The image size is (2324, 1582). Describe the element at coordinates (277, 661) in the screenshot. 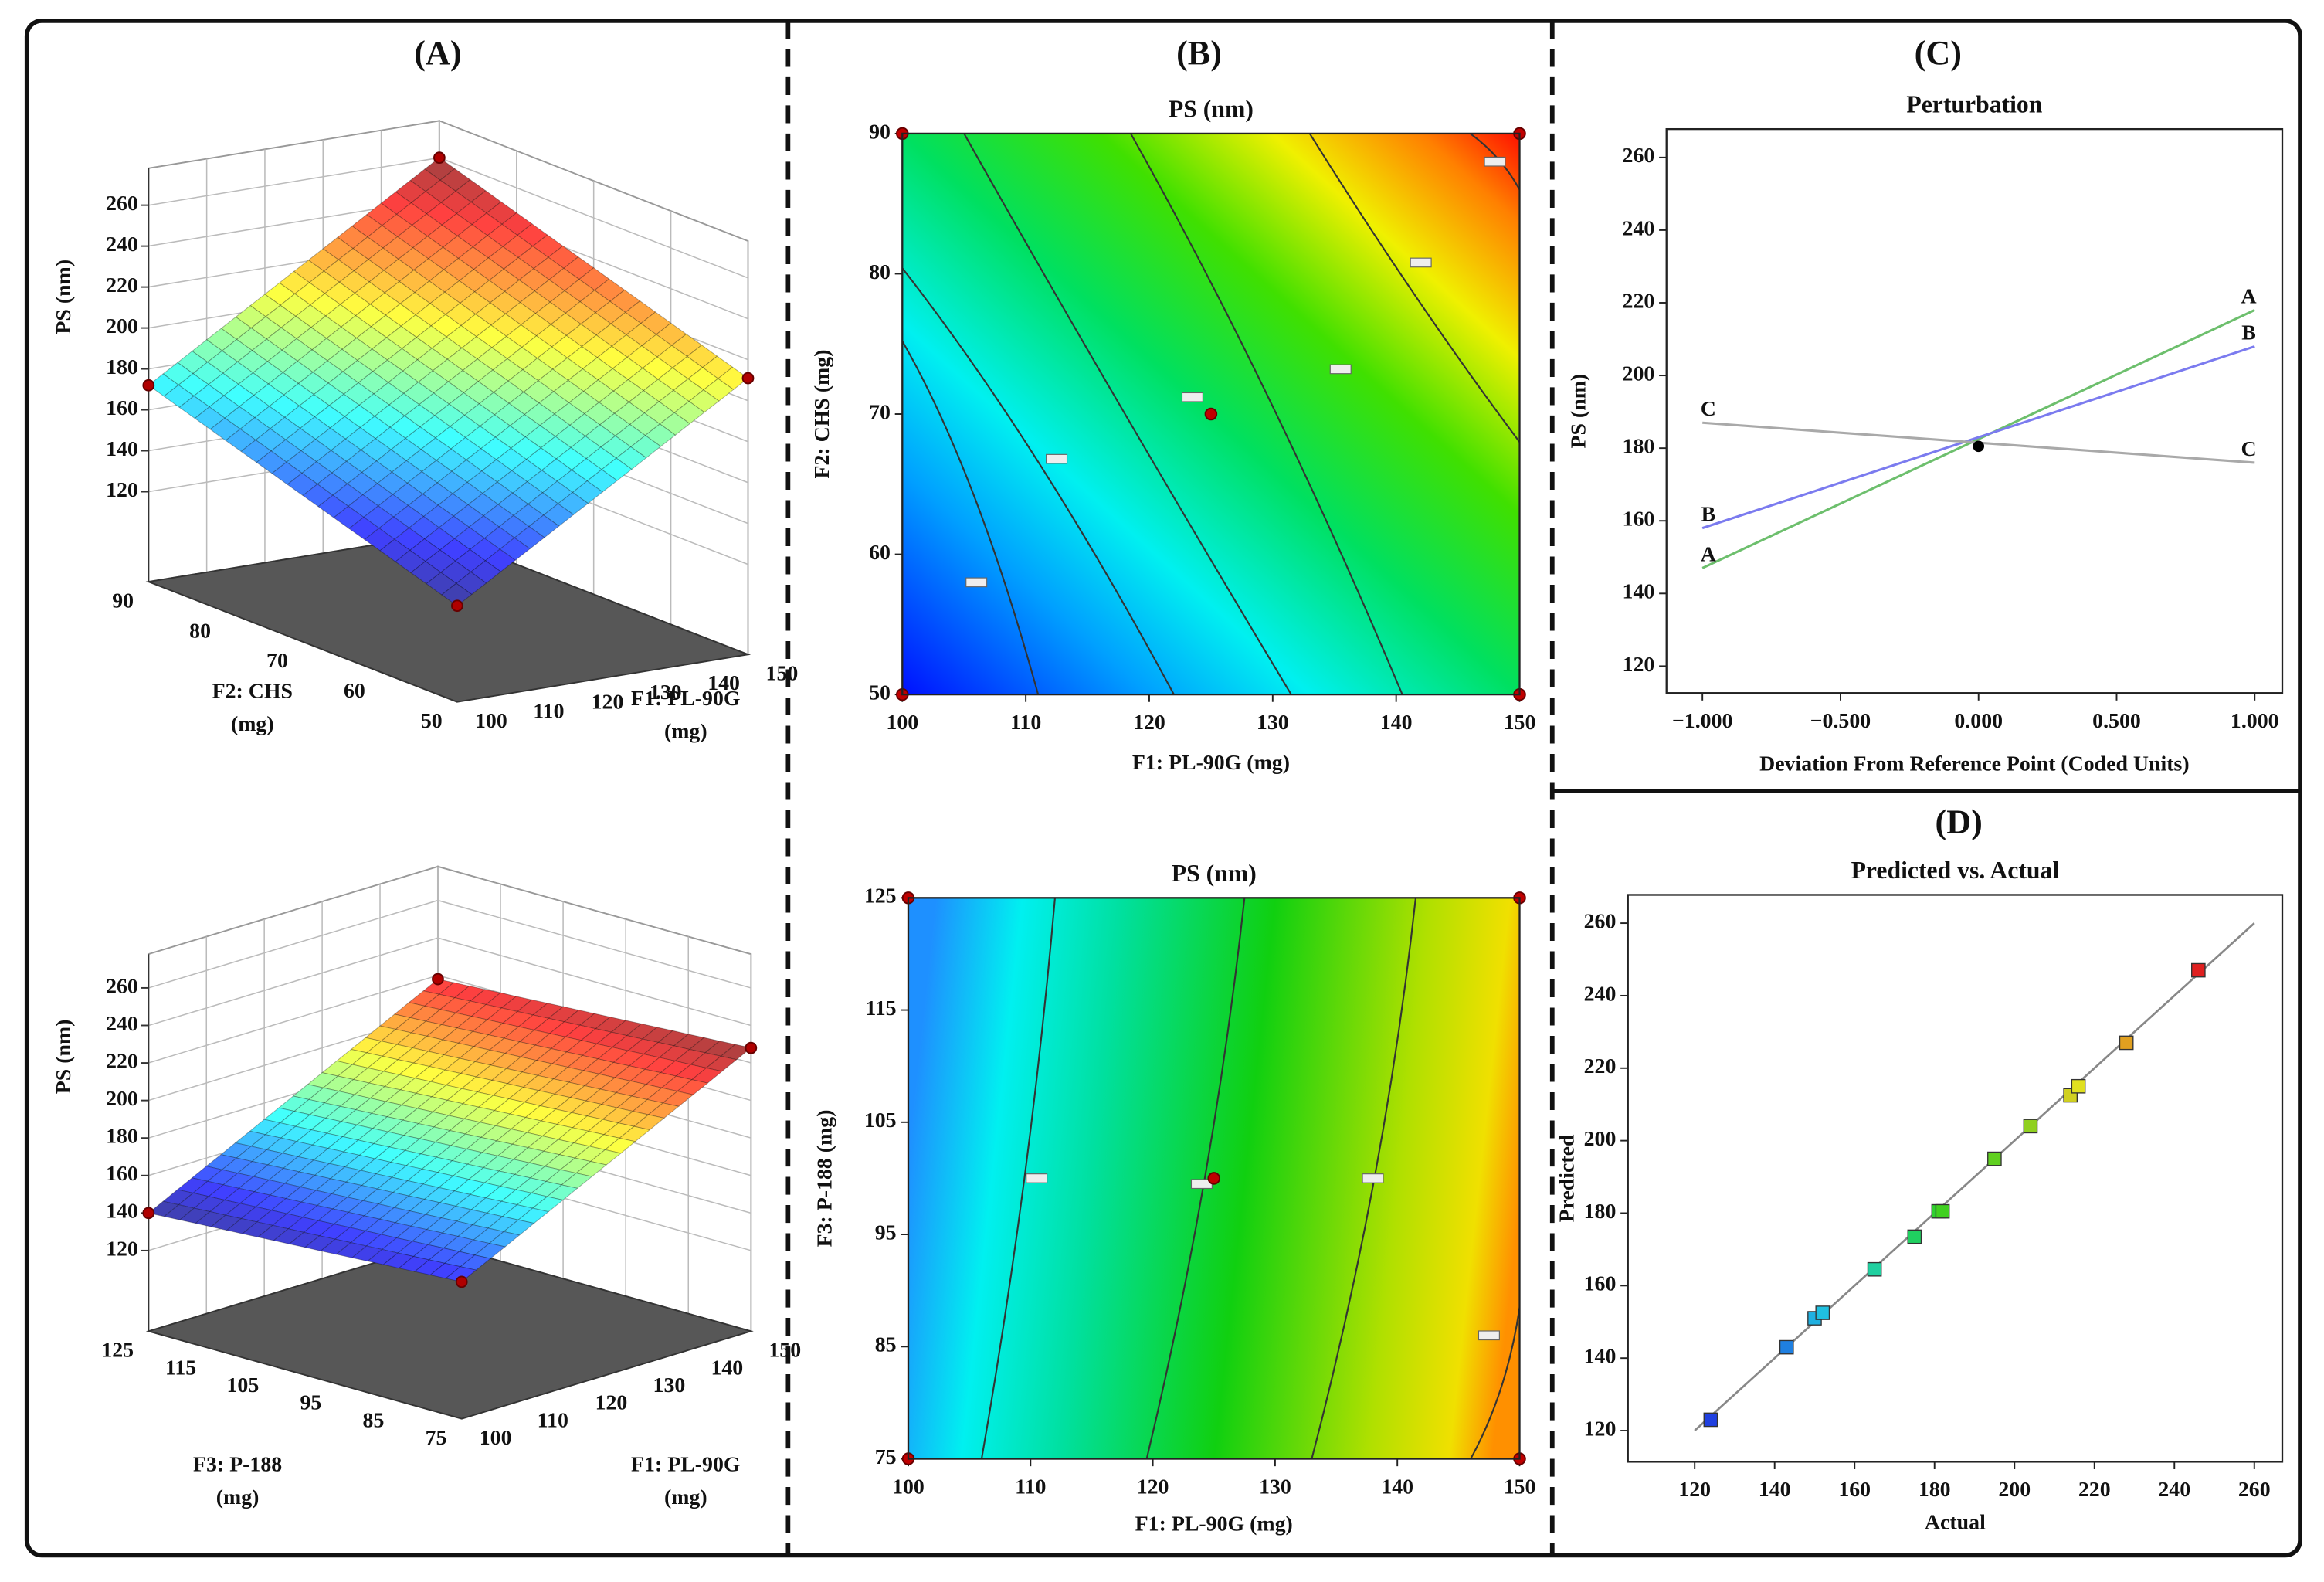

I see `y-tick-label: 70` at that location.